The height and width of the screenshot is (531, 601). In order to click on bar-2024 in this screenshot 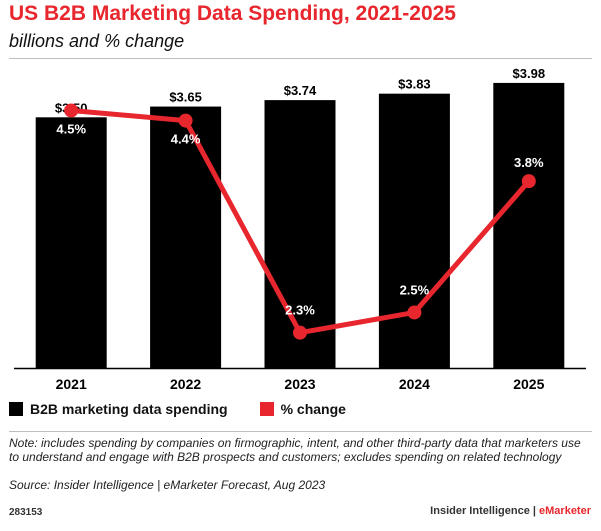, I will do `click(414, 231)`.